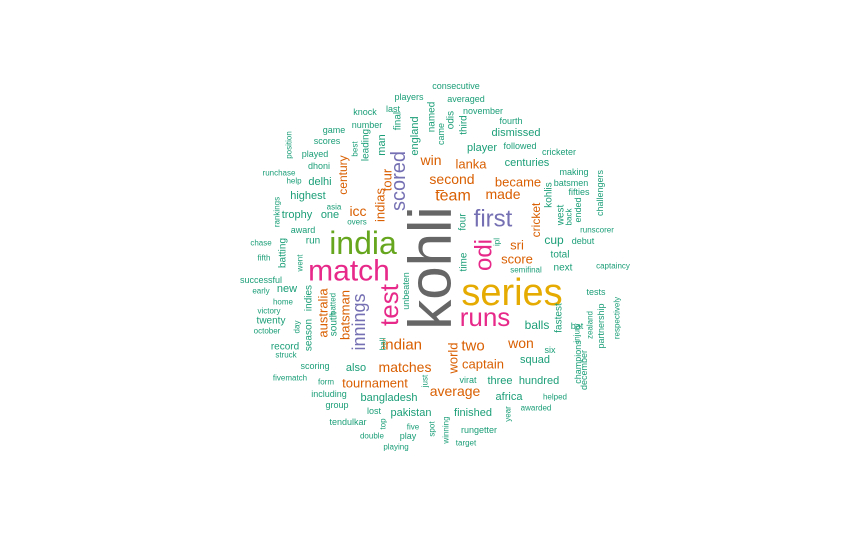  I want to click on word-australia: australia, so click(323, 313).